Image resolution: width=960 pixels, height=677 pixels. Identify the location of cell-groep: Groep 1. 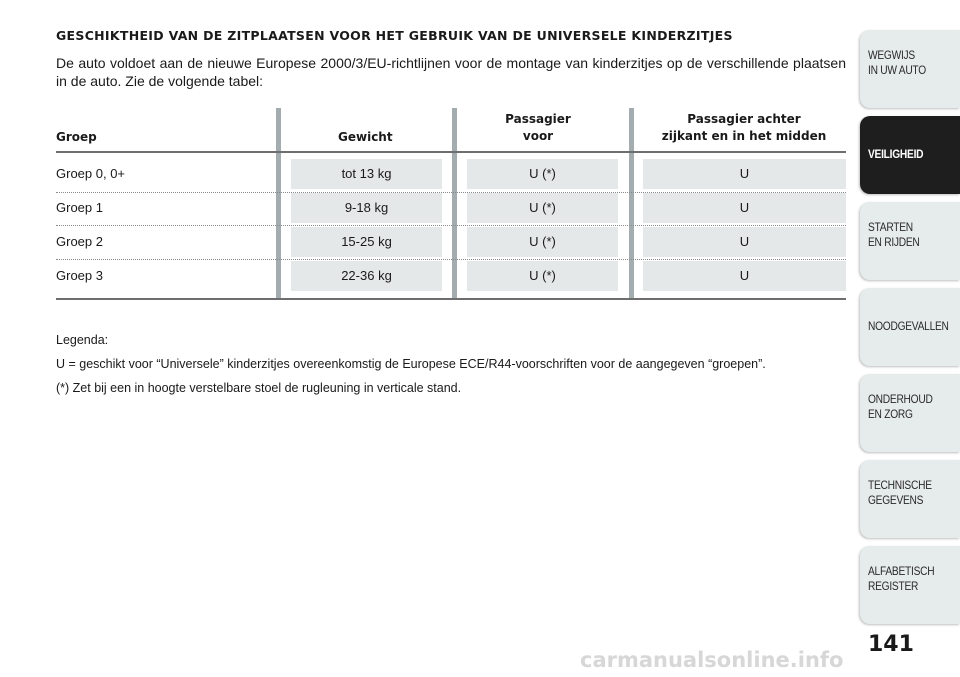
(79, 207).